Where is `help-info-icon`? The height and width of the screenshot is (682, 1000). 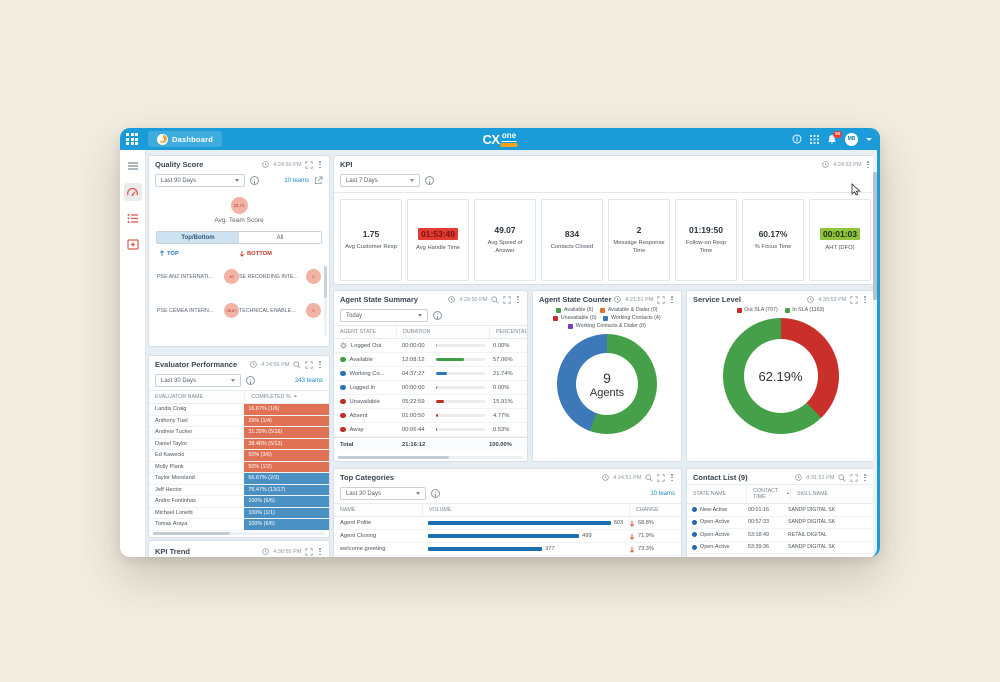 help-info-icon is located at coordinates (797, 139).